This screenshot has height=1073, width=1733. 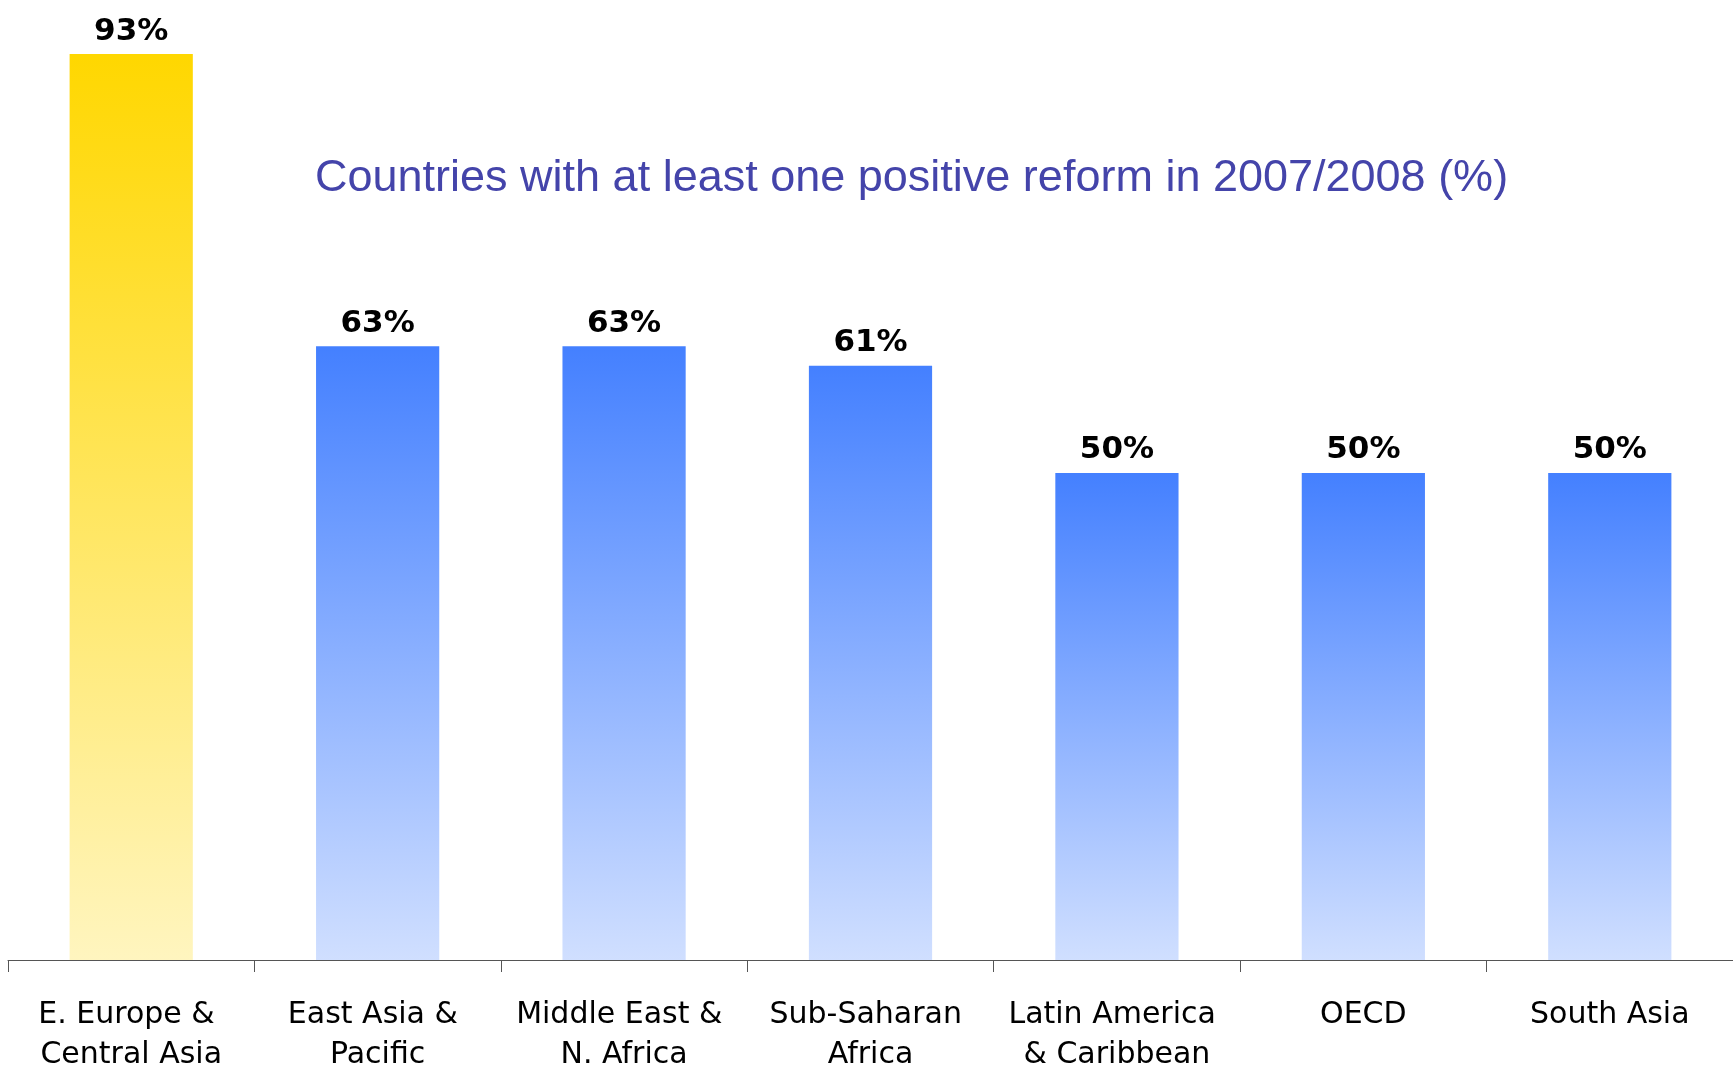 I want to click on x-tick-label: Latin America & Caribbean, so click(x=1117, y=1032).